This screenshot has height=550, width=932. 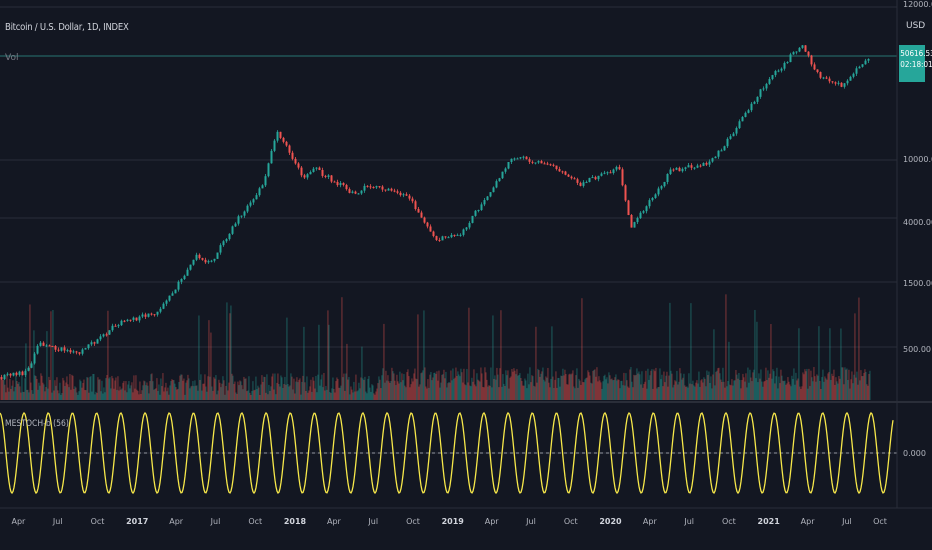 I want to click on time-axis-label: Jul, so click(x=530, y=521).